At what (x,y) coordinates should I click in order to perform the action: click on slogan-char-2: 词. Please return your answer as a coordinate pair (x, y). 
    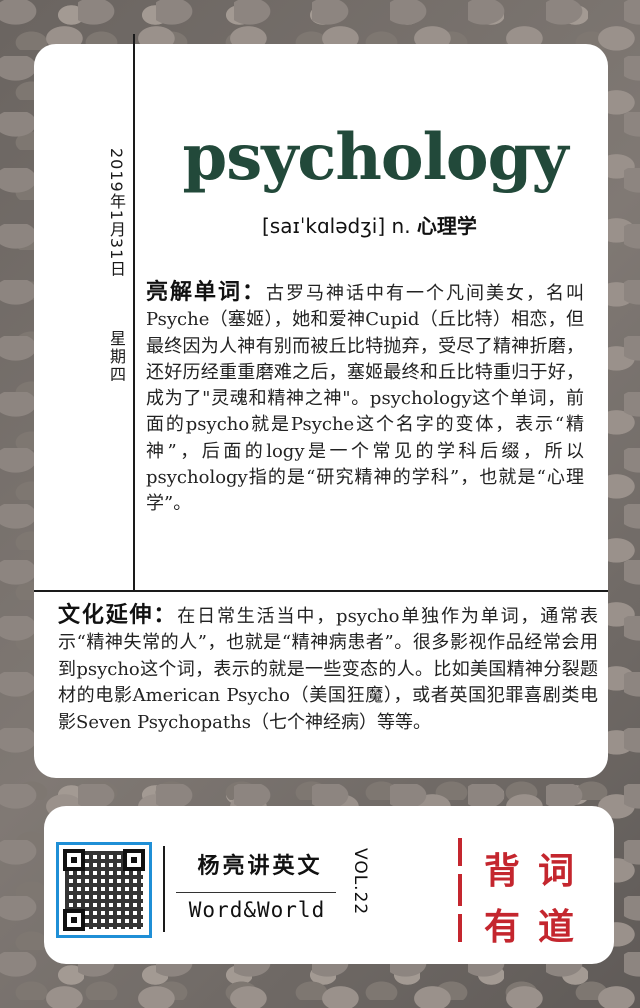
    Looking at the image, I should click on (556, 871).